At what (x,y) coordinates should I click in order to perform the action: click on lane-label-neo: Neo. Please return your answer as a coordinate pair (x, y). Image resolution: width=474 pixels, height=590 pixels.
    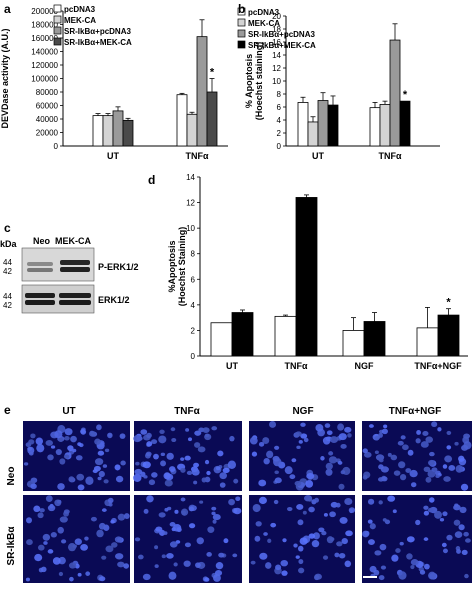
    Looking at the image, I should click on (42, 241).